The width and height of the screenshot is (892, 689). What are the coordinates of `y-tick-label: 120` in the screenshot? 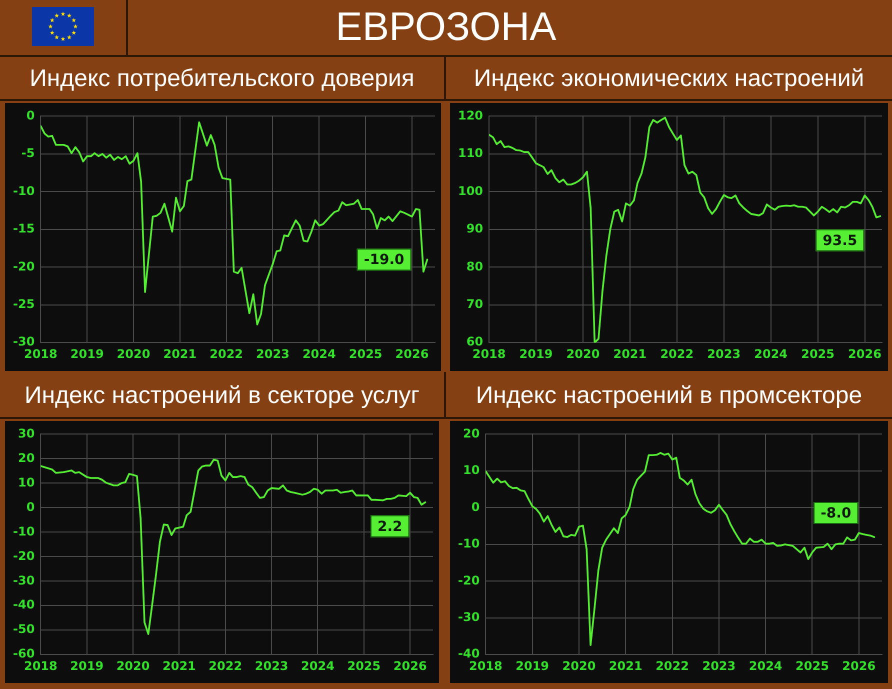 It's located at (471, 115).